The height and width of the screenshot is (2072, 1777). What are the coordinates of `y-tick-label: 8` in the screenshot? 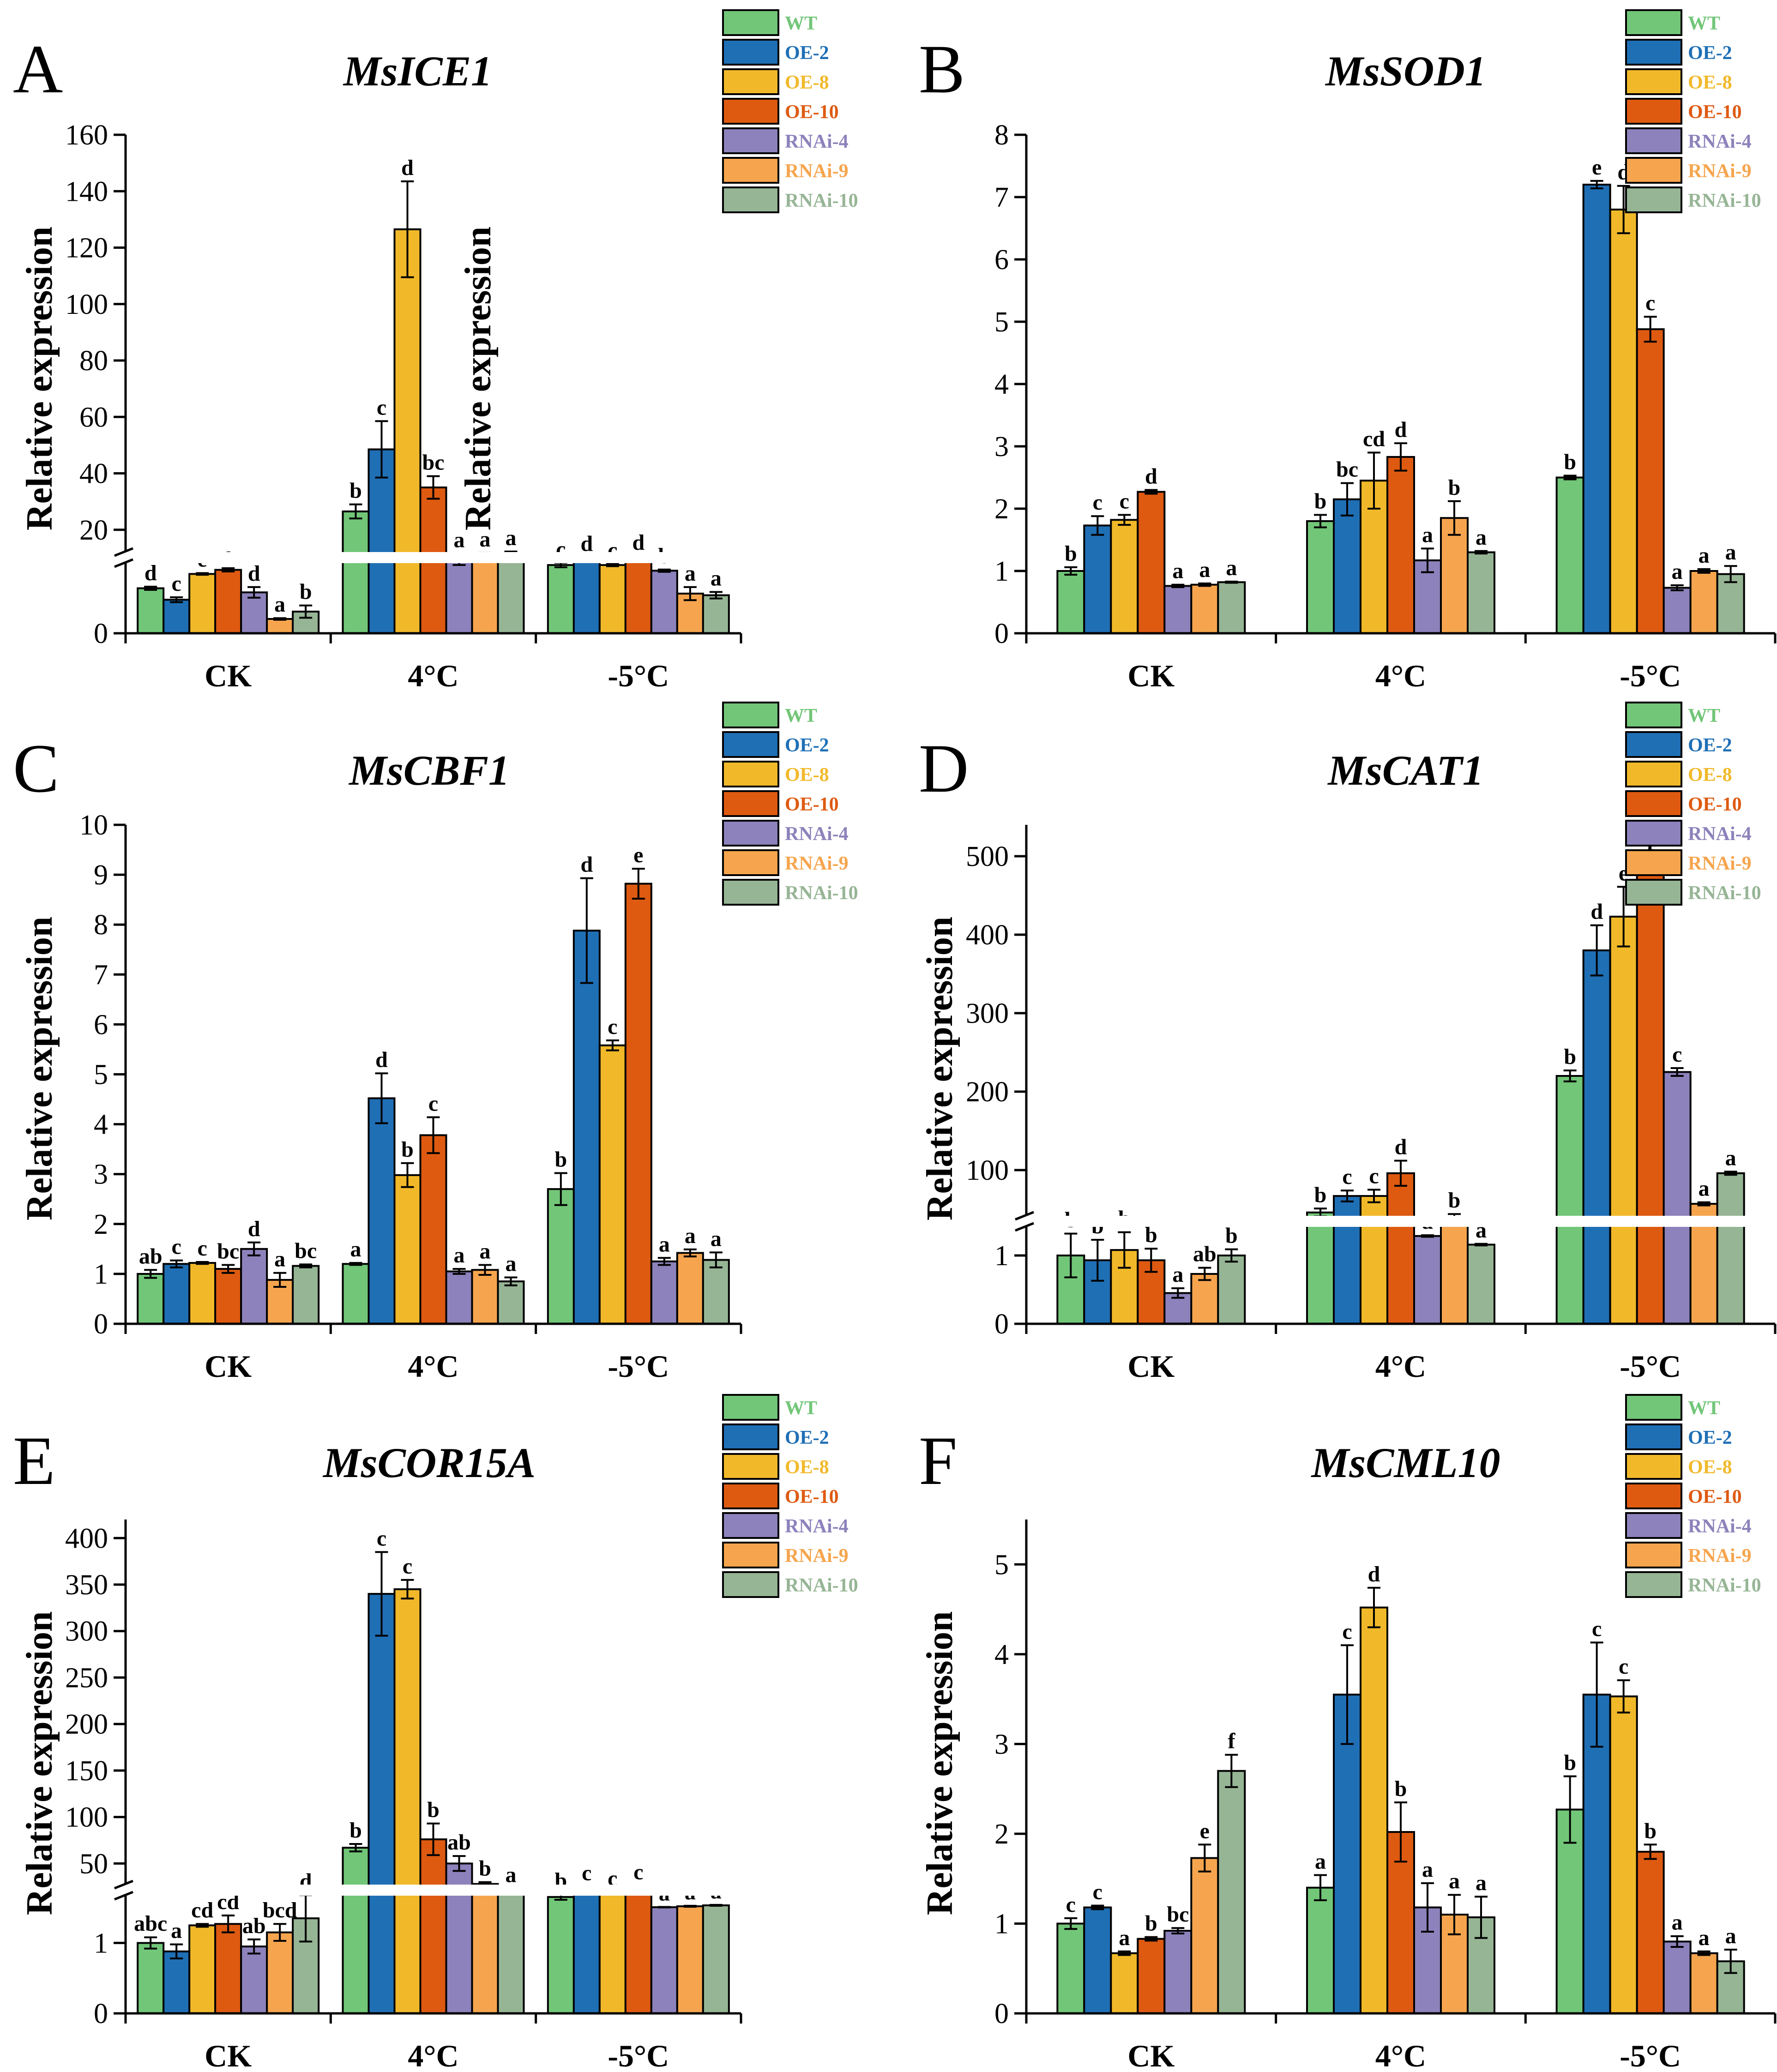 It's located at (1001, 135).